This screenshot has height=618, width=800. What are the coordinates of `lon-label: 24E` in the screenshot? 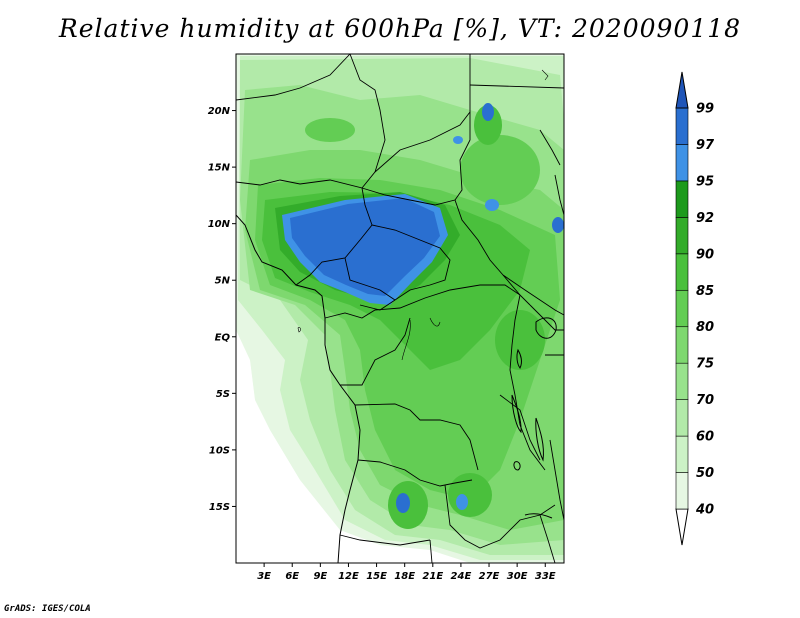 It's located at (461, 576).